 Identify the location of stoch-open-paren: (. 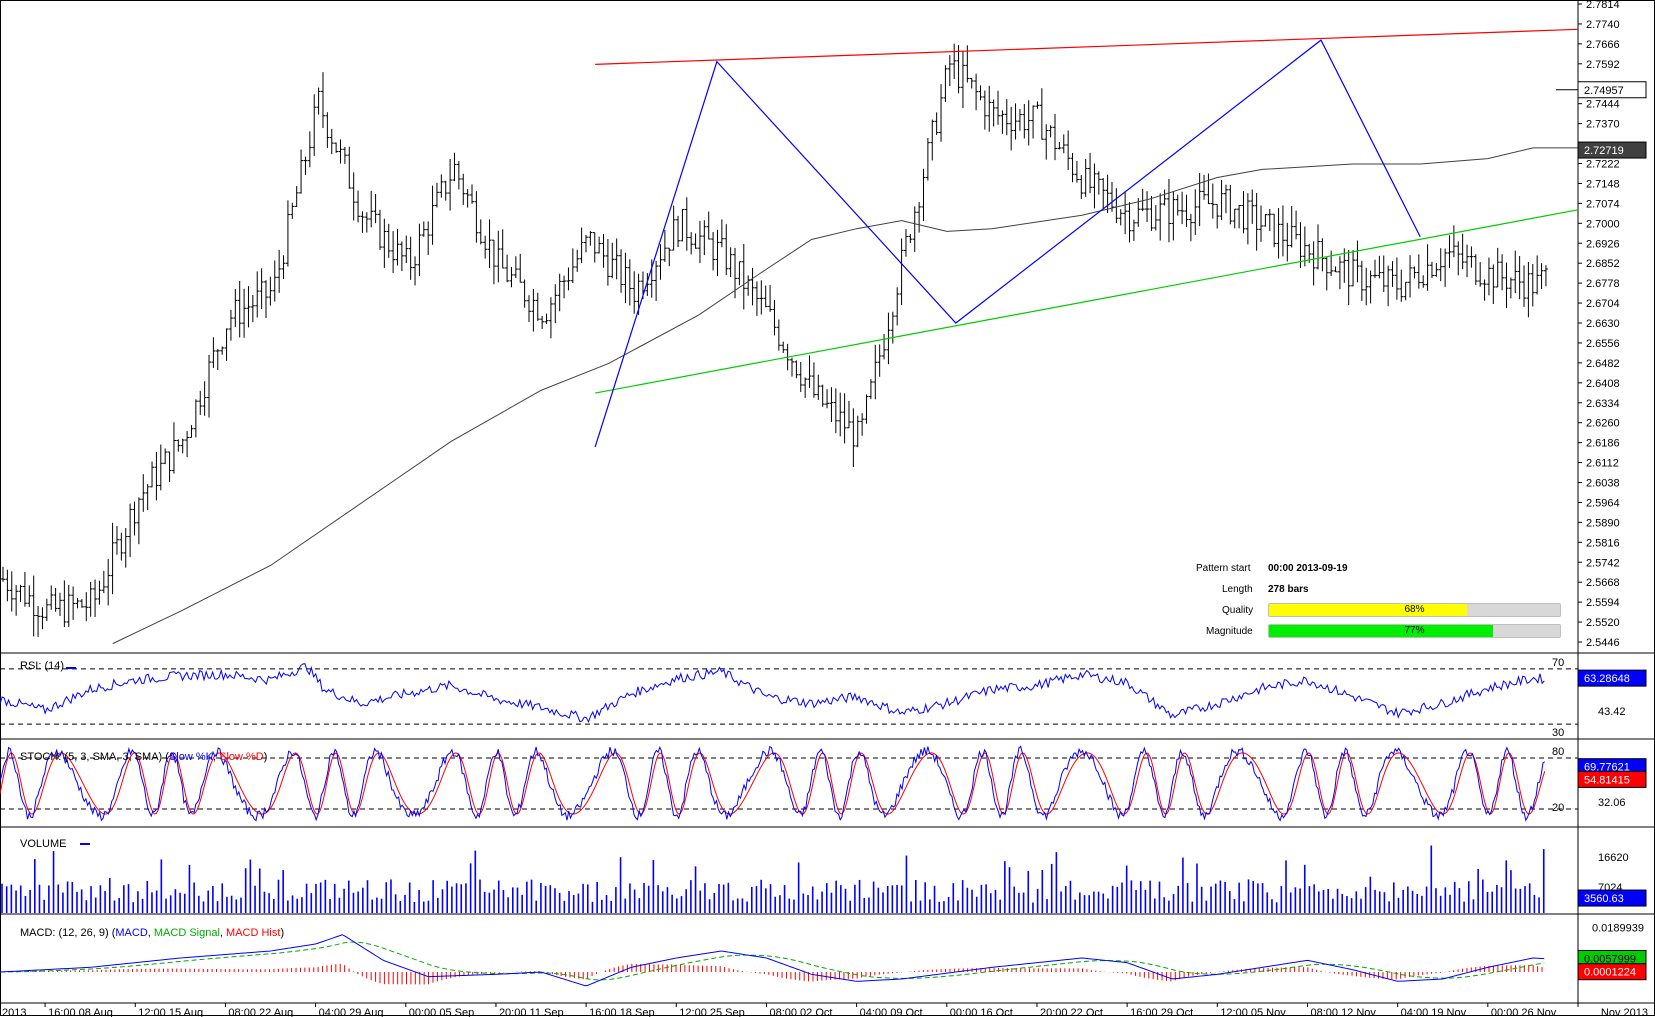
(167, 757).